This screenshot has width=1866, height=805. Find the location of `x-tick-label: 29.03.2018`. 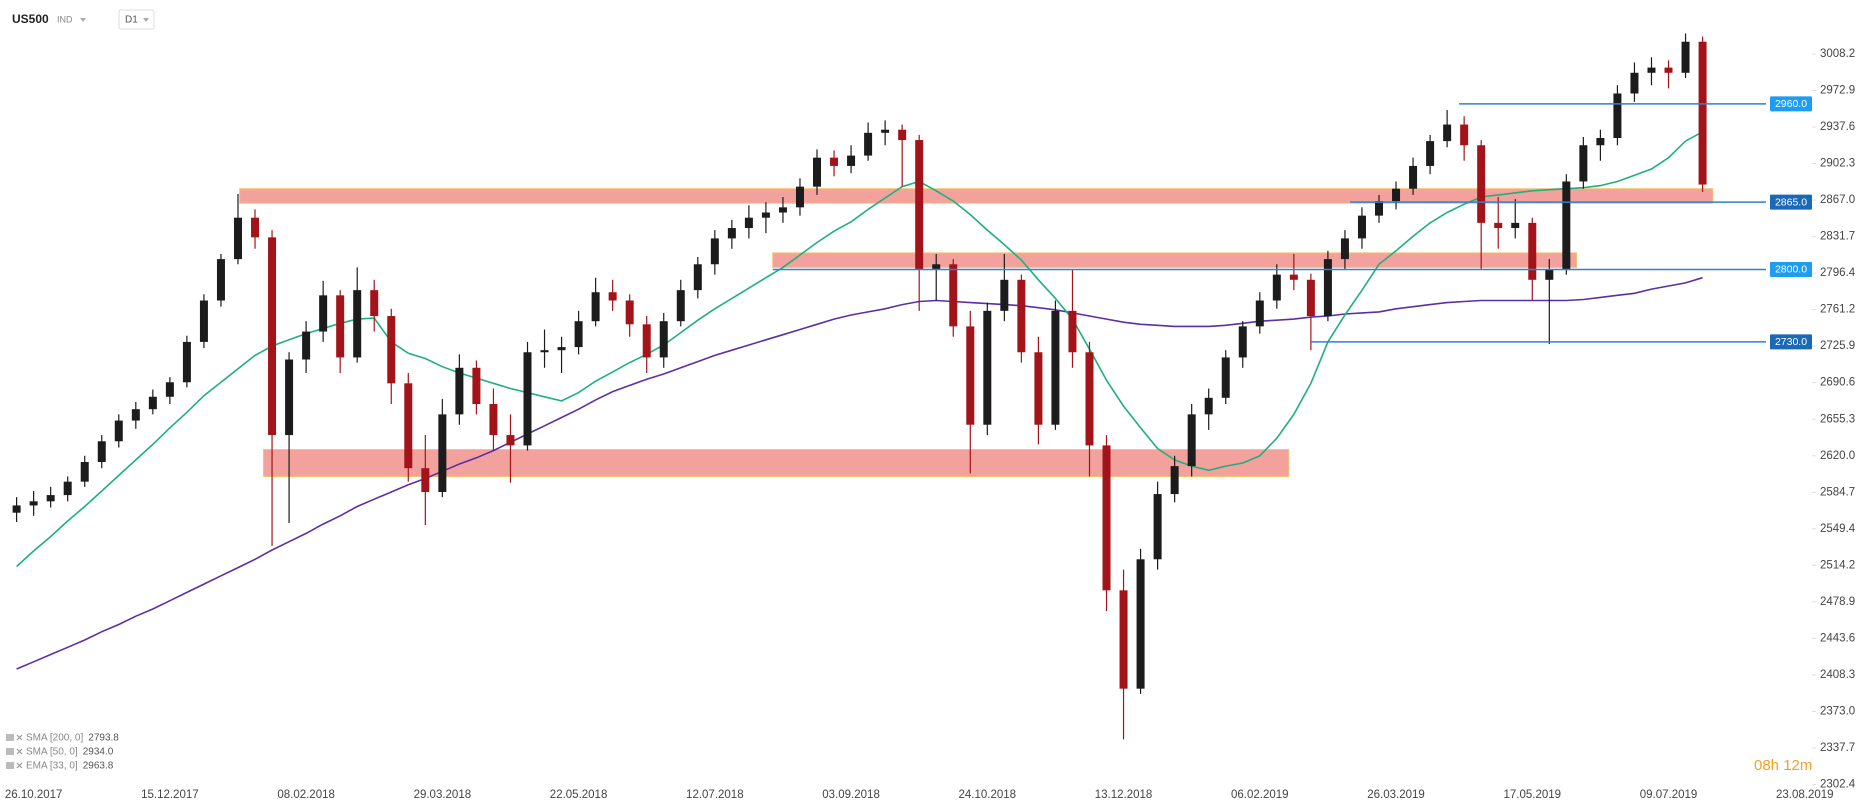

x-tick-label: 29.03.2018 is located at coordinates (443, 795).